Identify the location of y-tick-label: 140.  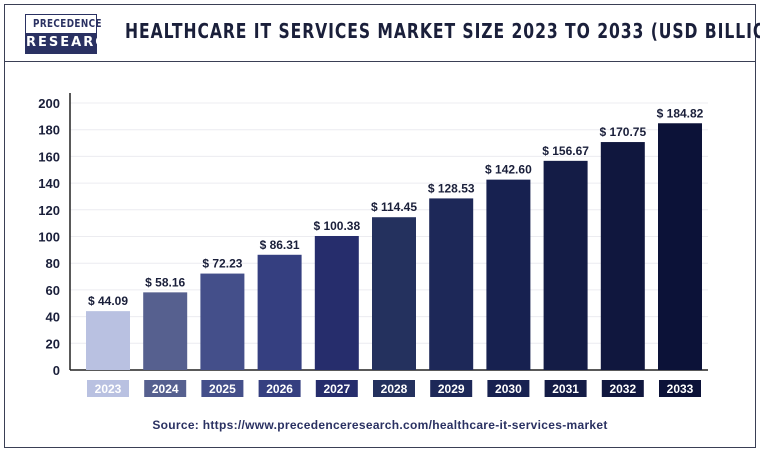
(49, 183).